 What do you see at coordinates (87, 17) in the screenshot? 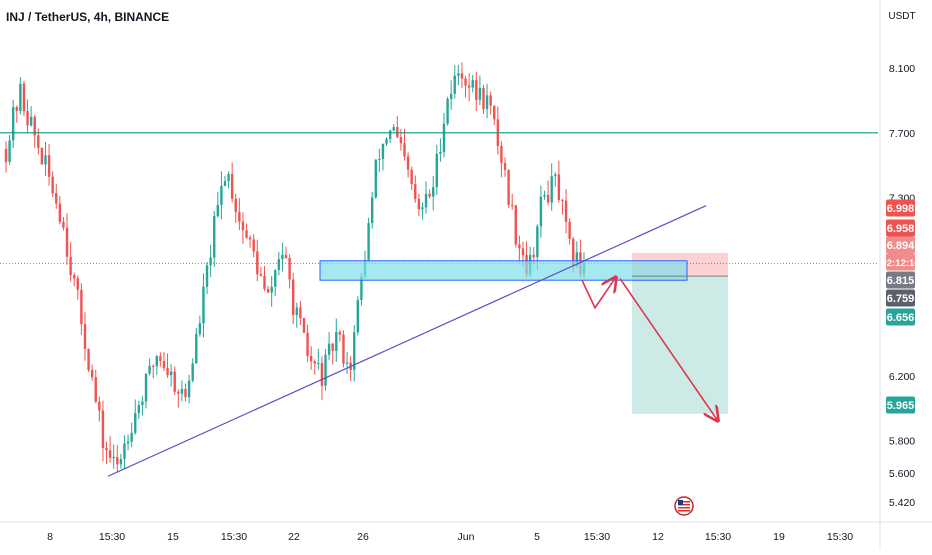
I see `chart-title: INJ / TetherUS, 4h, BINANCE` at bounding box center [87, 17].